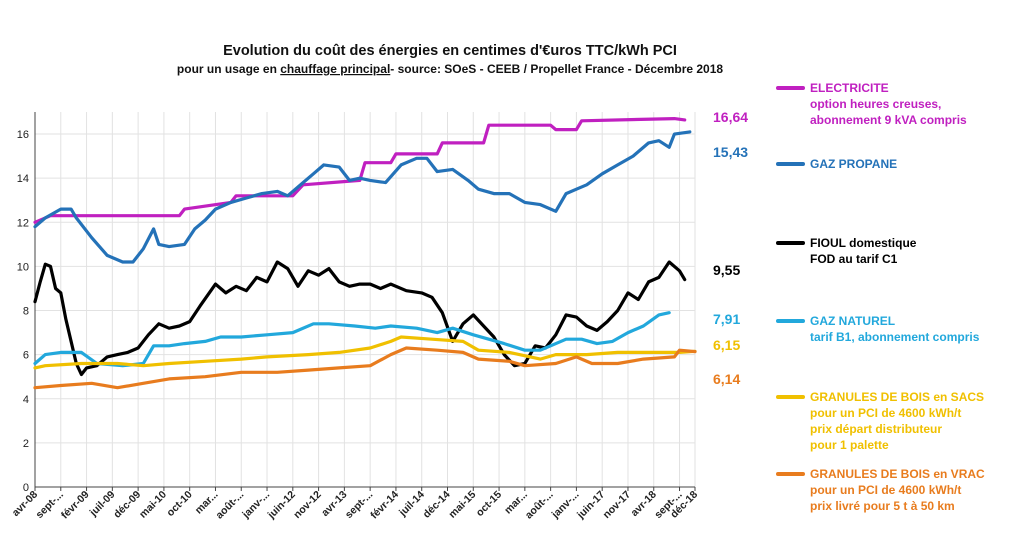 The width and height of the screenshot is (1024, 556). I want to click on legend-text-electricite: ELECTRICITE, so click(849, 88).